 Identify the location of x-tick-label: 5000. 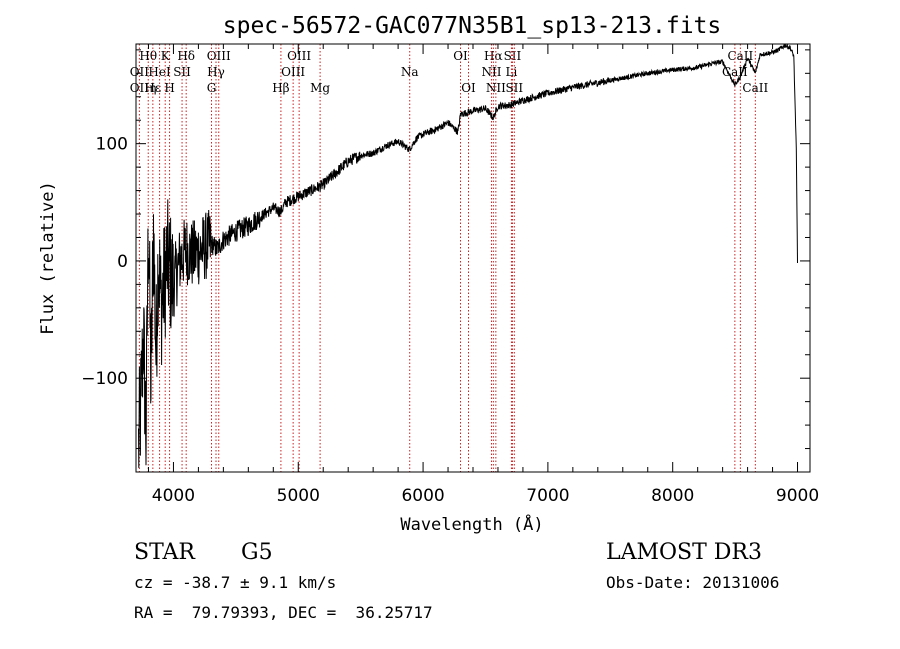
(298, 496).